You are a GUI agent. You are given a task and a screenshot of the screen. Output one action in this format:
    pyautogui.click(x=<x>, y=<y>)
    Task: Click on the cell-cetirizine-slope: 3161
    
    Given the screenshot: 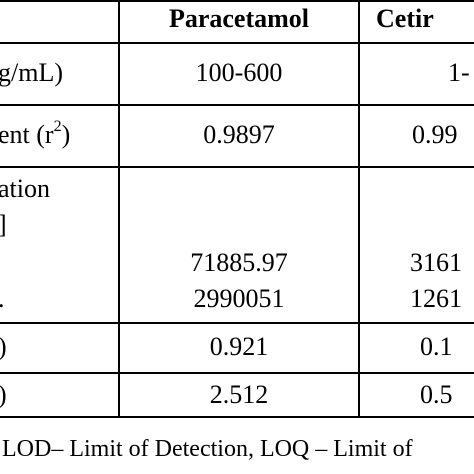 What is the action you would take?
    pyautogui.click(x=436, y=262)
    